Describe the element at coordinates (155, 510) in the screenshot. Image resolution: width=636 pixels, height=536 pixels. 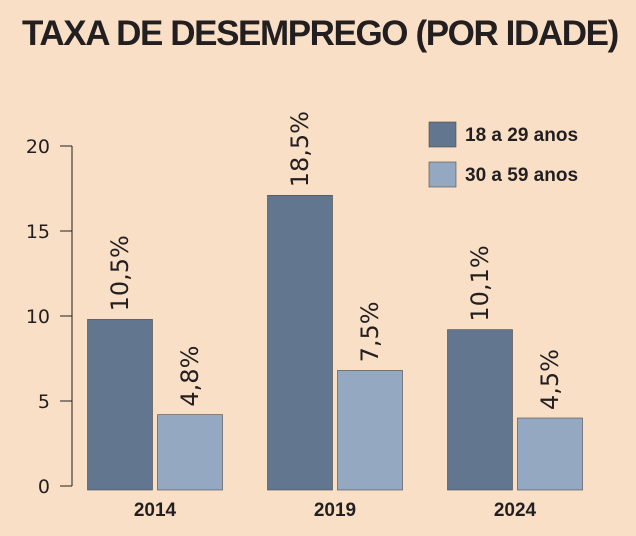
I see `x-tick-label: 2014` at that location.